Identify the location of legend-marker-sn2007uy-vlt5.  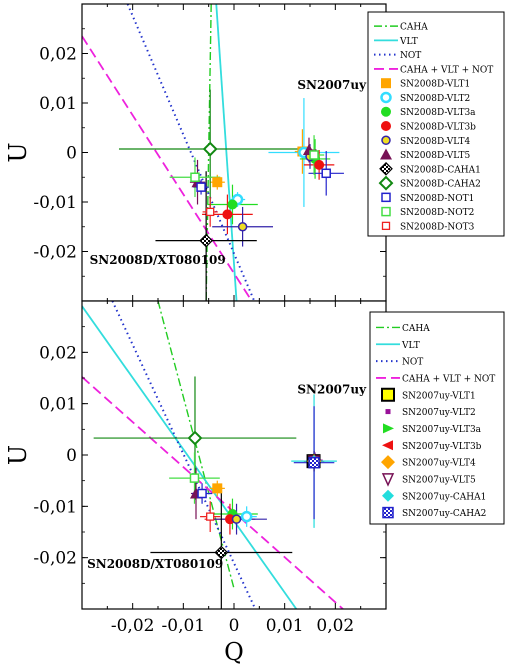
(388, 480).